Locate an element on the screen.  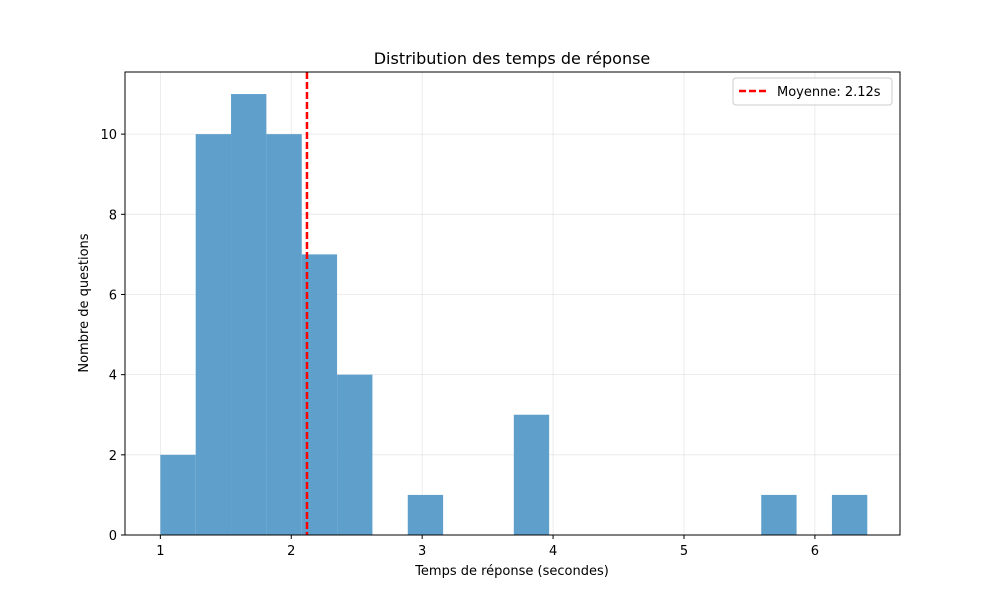
x-tick-label: 4 is located at coordinates (553, 551).